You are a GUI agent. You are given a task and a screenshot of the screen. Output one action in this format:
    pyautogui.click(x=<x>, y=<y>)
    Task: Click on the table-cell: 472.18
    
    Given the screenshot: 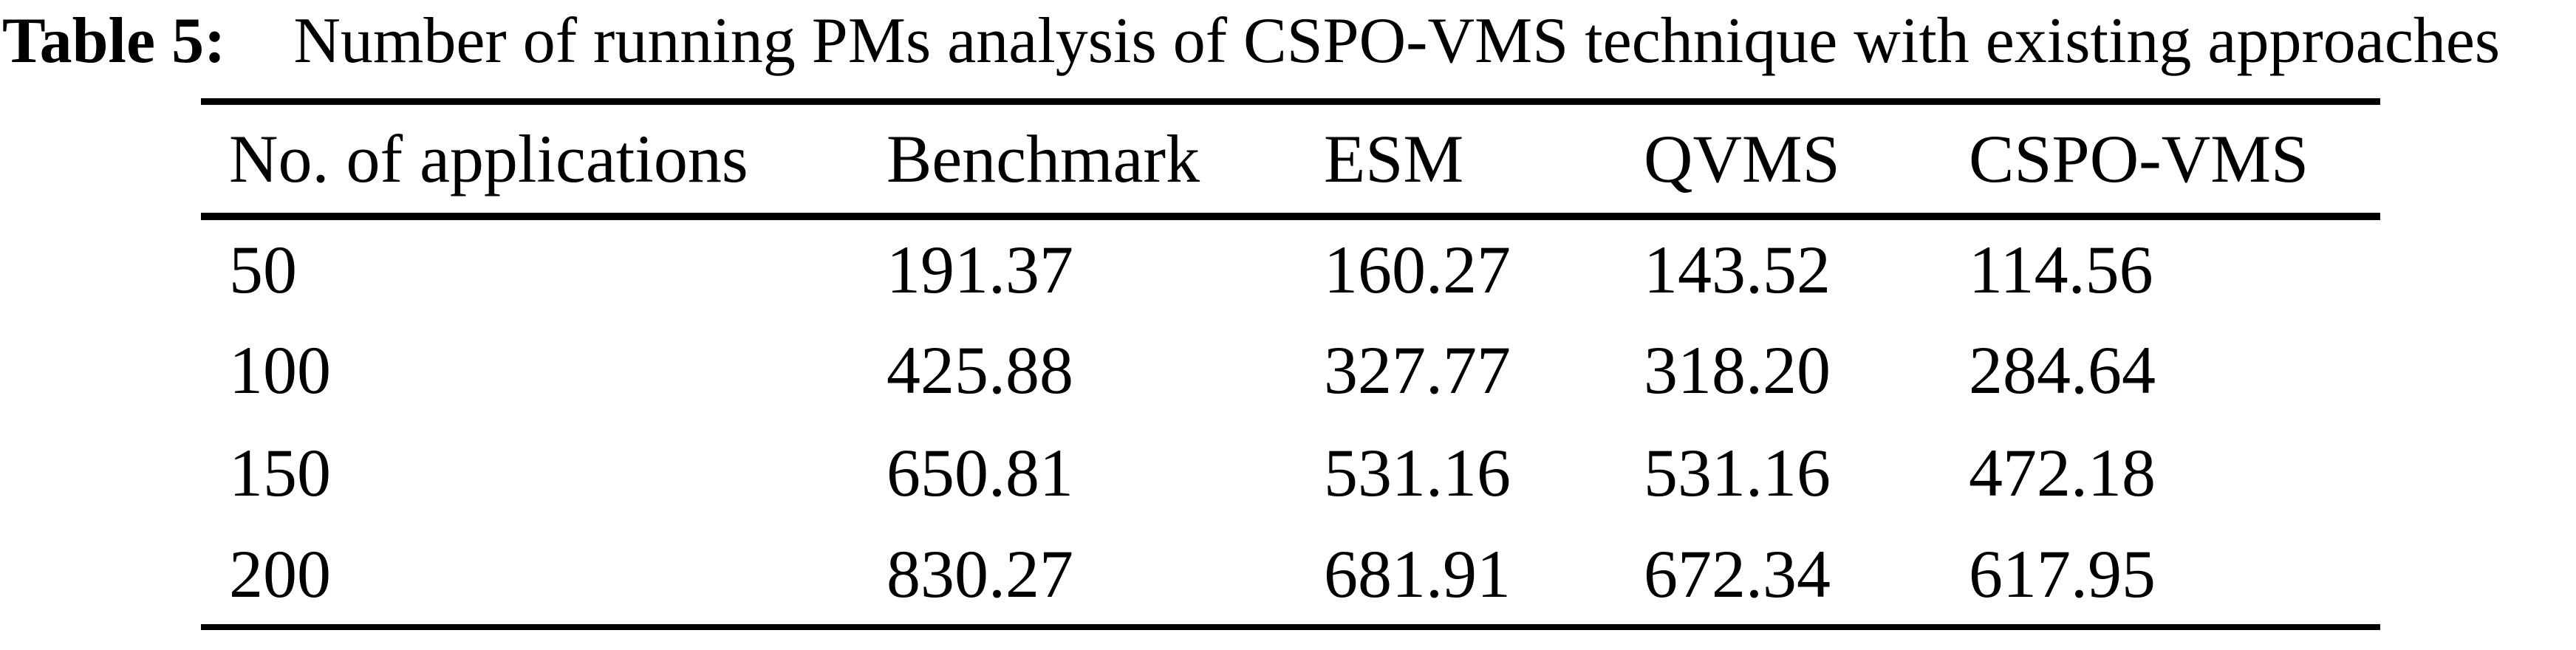 What is the action you would take?
    pyautogui.click(x=2062, y=473)
    